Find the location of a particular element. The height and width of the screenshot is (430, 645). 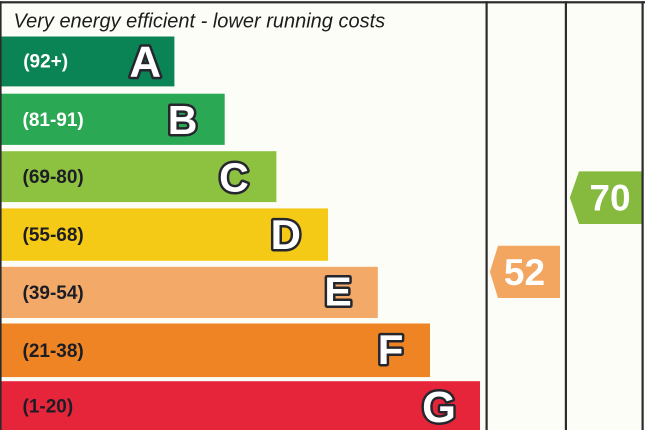

svg-text: D is located at coordinates (286, 234).